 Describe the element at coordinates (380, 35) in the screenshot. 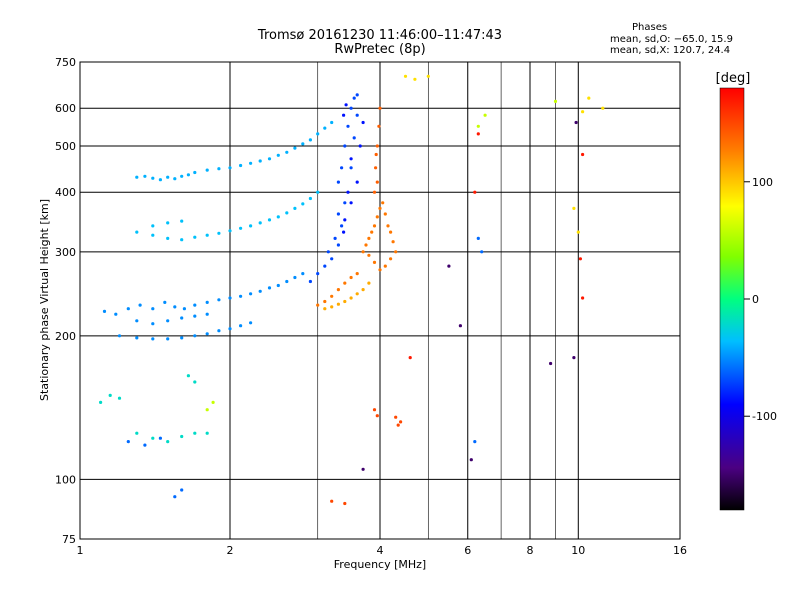

I see `chart-title: Tromsø 20161230 11:46:00–11:47:43` at that location.